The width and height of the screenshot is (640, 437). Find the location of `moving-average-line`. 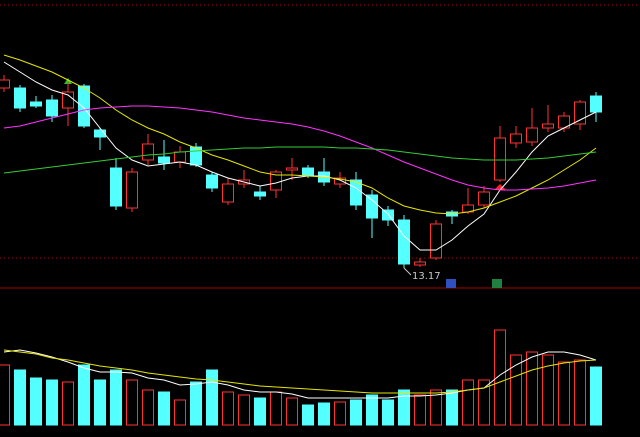

moving-average-line is located at coordinates (300, 160).